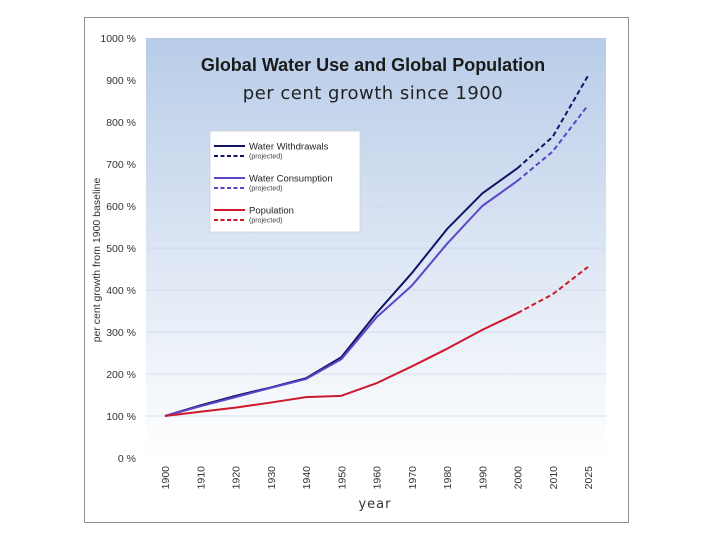  I want to click on x-tick-label: 1900, so click(166, 478).